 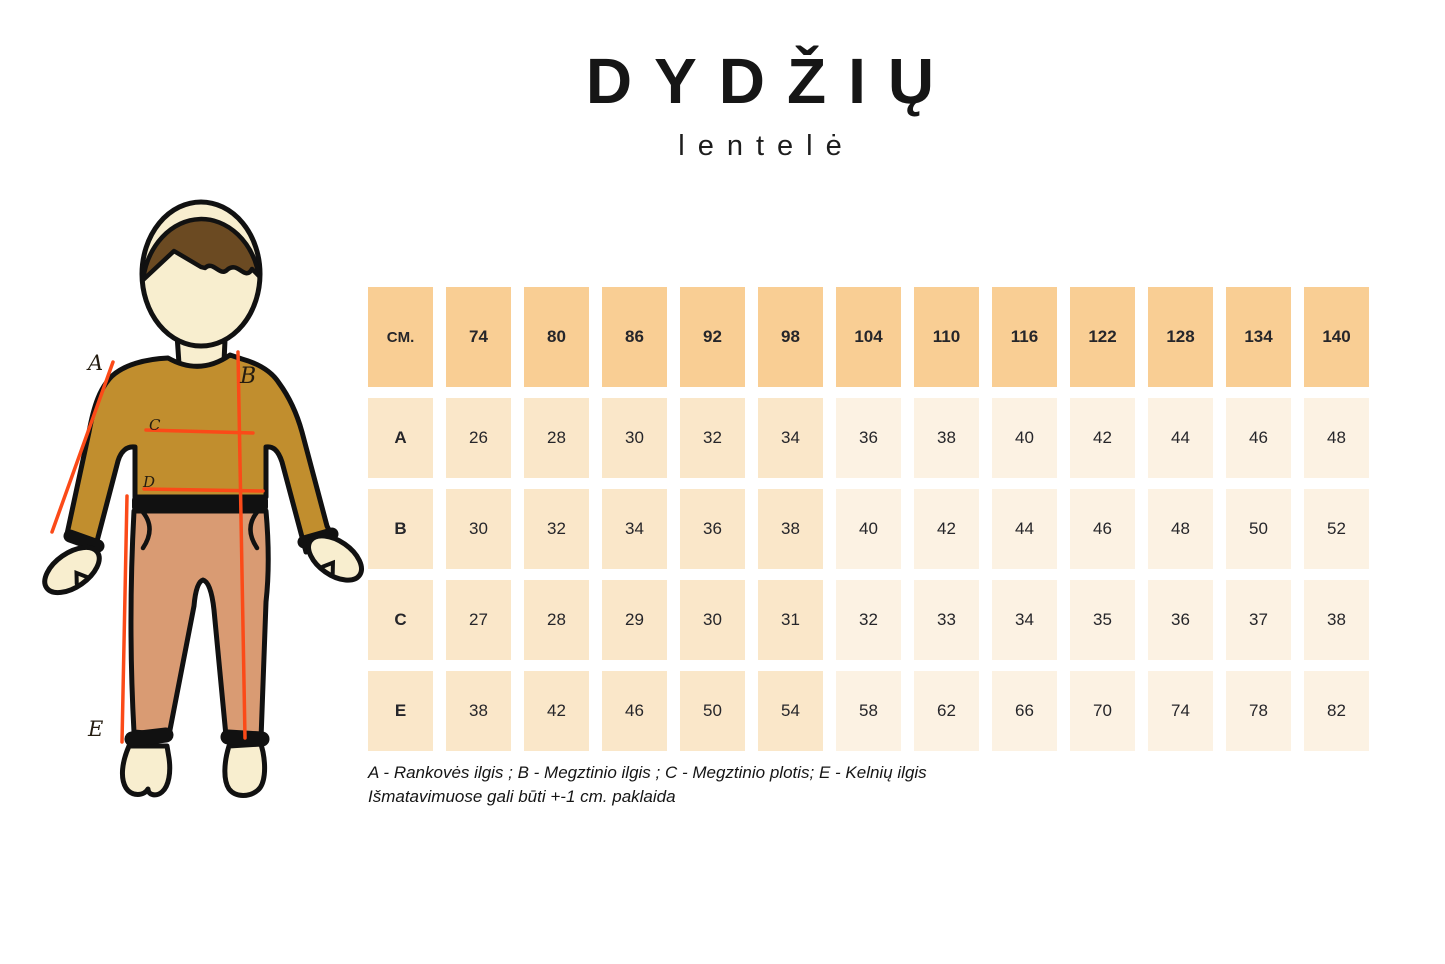 What do you see at coordinates (634, 337) in the screenshot?
I see `size-header-cell: 86` at bounding box center [634, 337].